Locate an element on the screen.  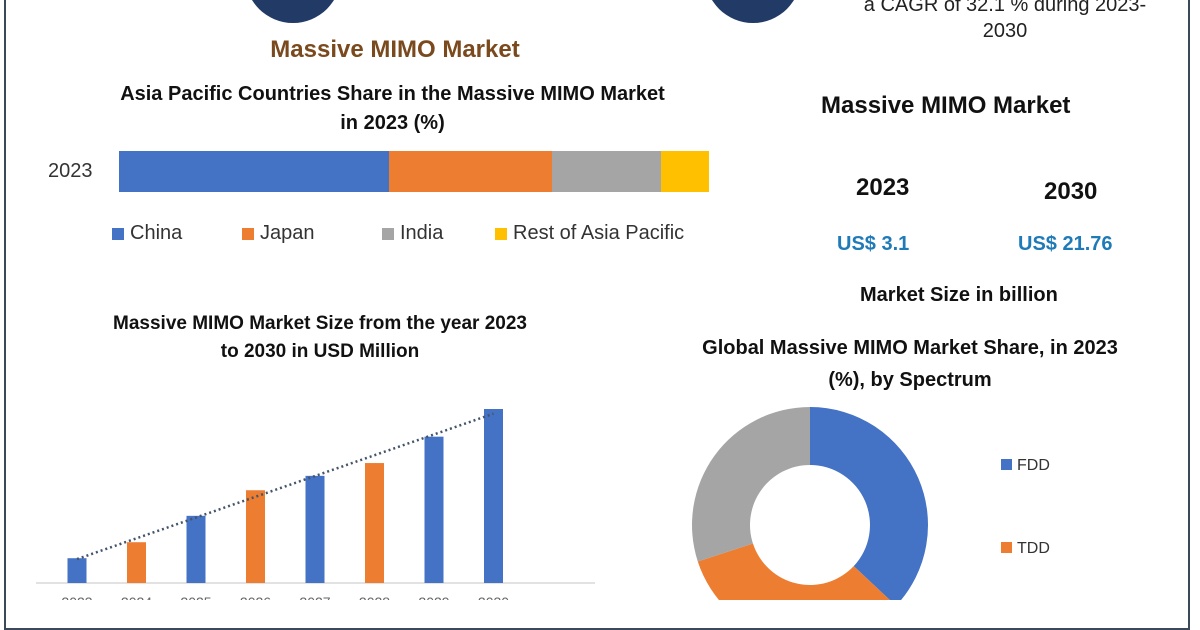
x-tick-label: 2024 is located at coordinates (136, 597).